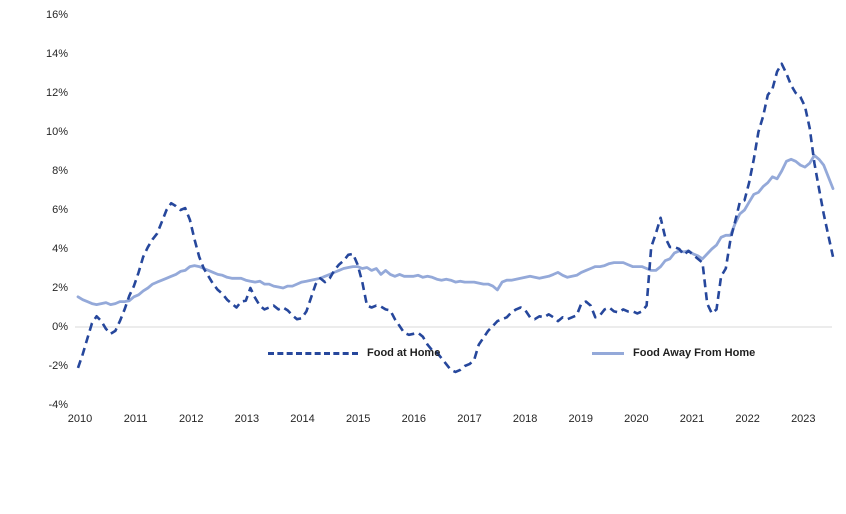 The height and width of the screenshot is (514, 846). Describe the element at coordinates (525, 419) in the screenshot. I see `x-tick-label: 2018` at that location.